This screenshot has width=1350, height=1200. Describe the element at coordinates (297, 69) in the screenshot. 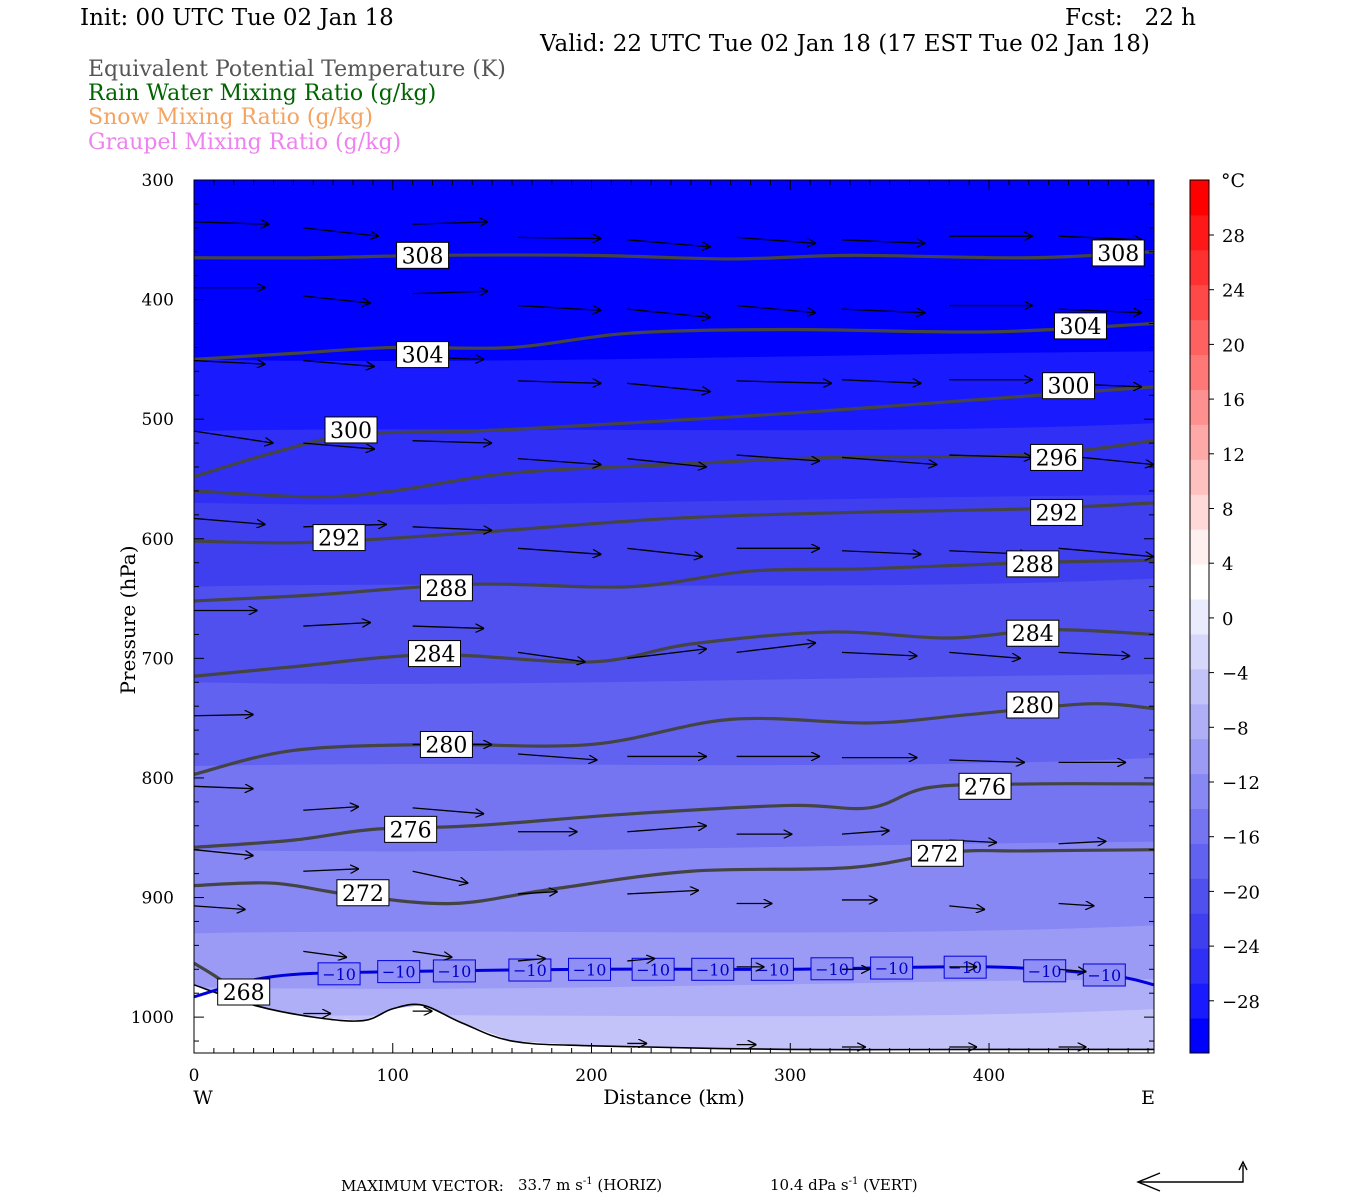

I see `legend-theta-e: Equivalent Potential Temperature (K)` at that location.